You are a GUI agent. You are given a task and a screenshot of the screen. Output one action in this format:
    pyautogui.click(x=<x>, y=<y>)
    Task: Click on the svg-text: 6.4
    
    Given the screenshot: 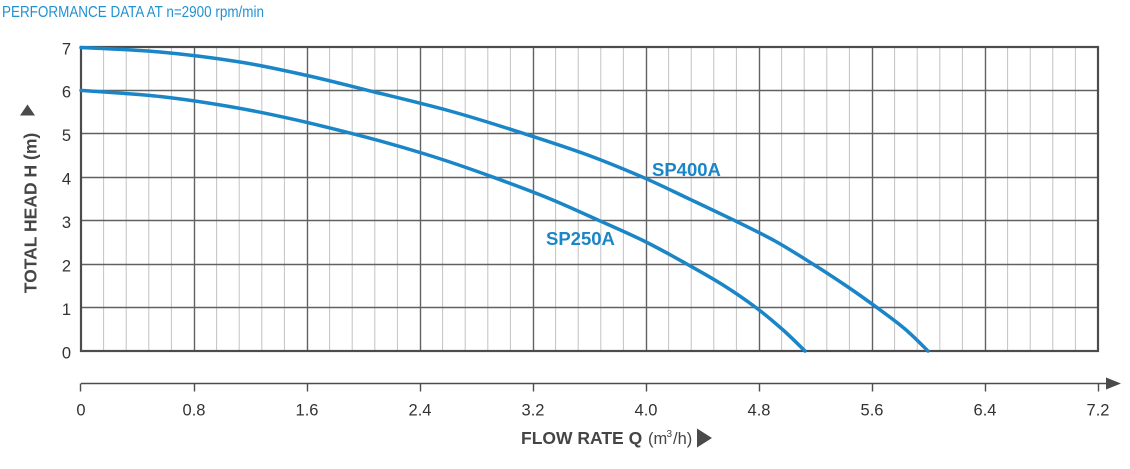 What is the action you would take?
    pyautogui.click(x=985, y=411)
    